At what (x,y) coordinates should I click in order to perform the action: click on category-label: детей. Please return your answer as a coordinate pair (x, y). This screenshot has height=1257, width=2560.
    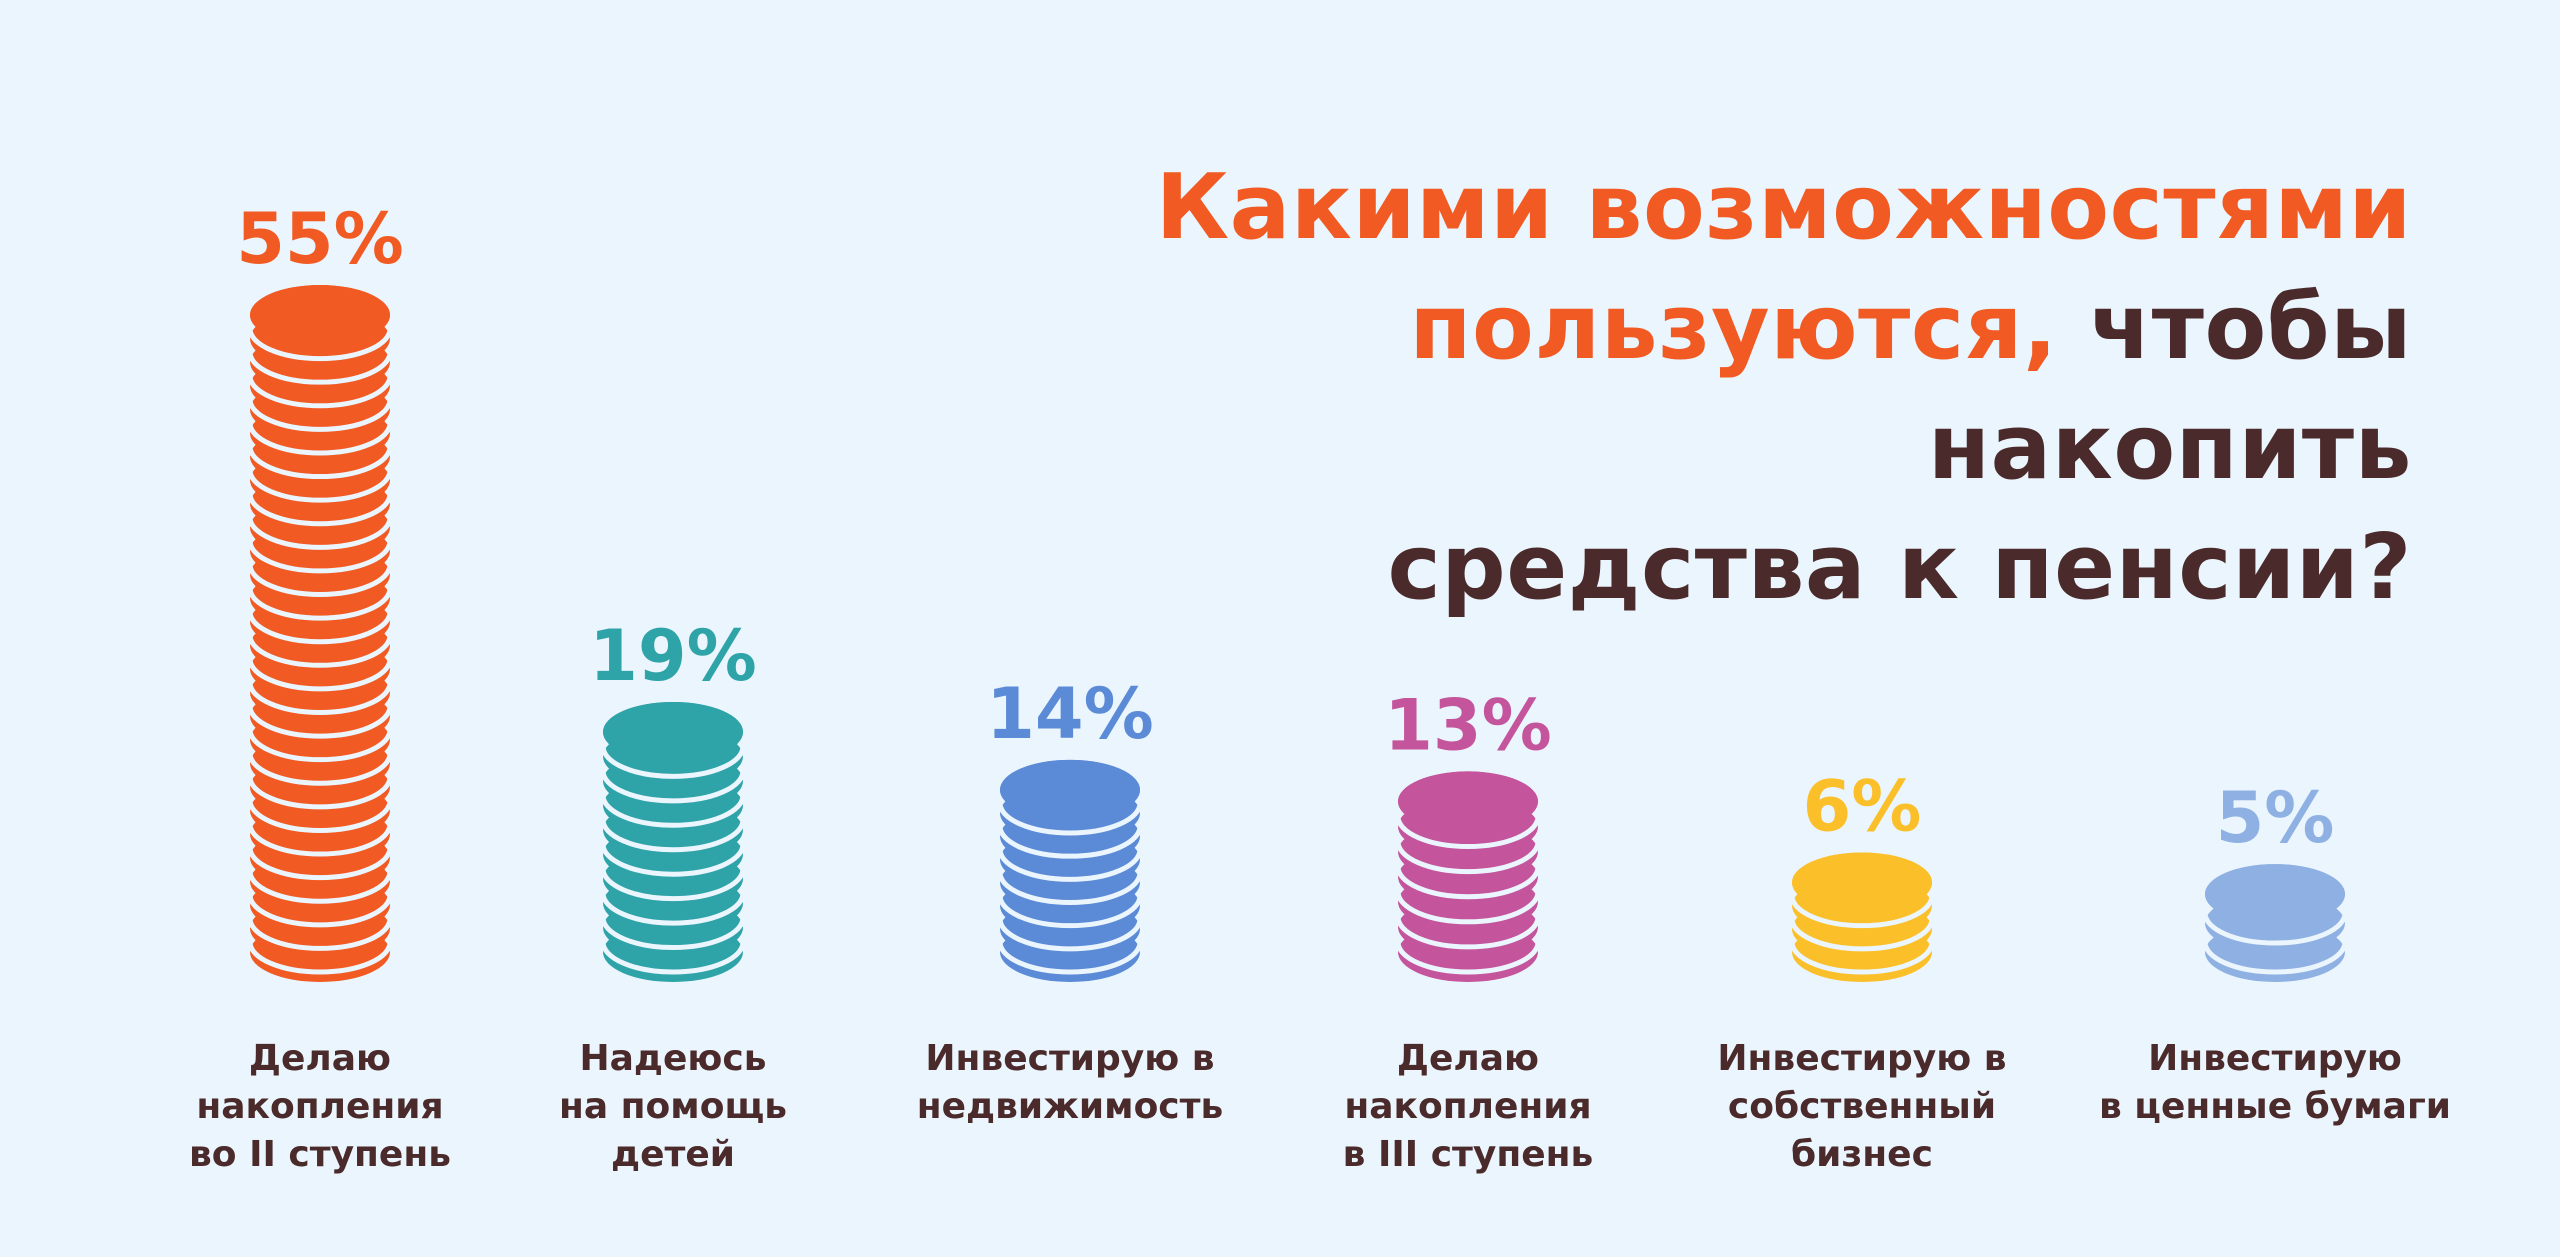
    Looking at the image, I should click on (673, 1154).